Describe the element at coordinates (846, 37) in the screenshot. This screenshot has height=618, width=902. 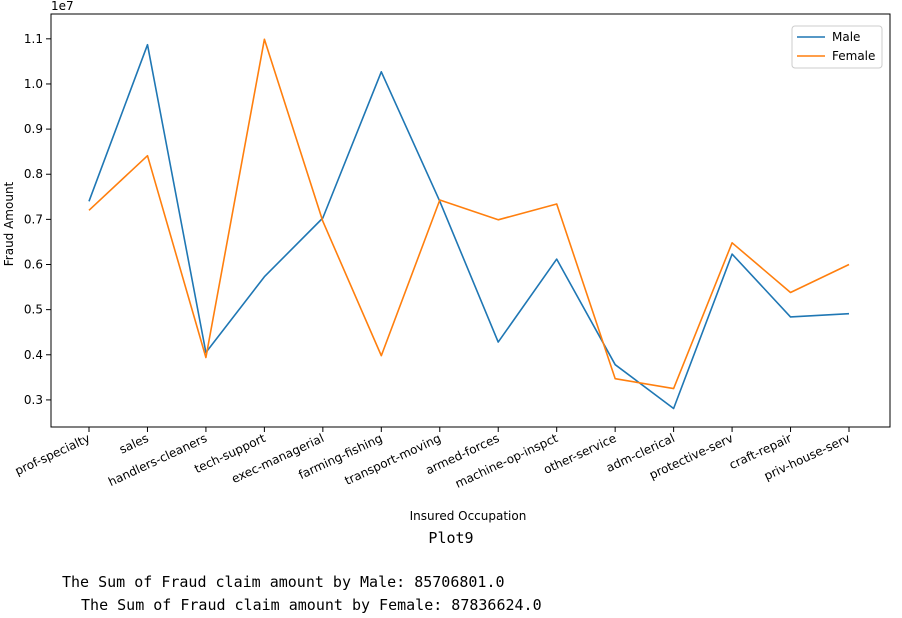
I see `legend-male-label: Male` at that location.